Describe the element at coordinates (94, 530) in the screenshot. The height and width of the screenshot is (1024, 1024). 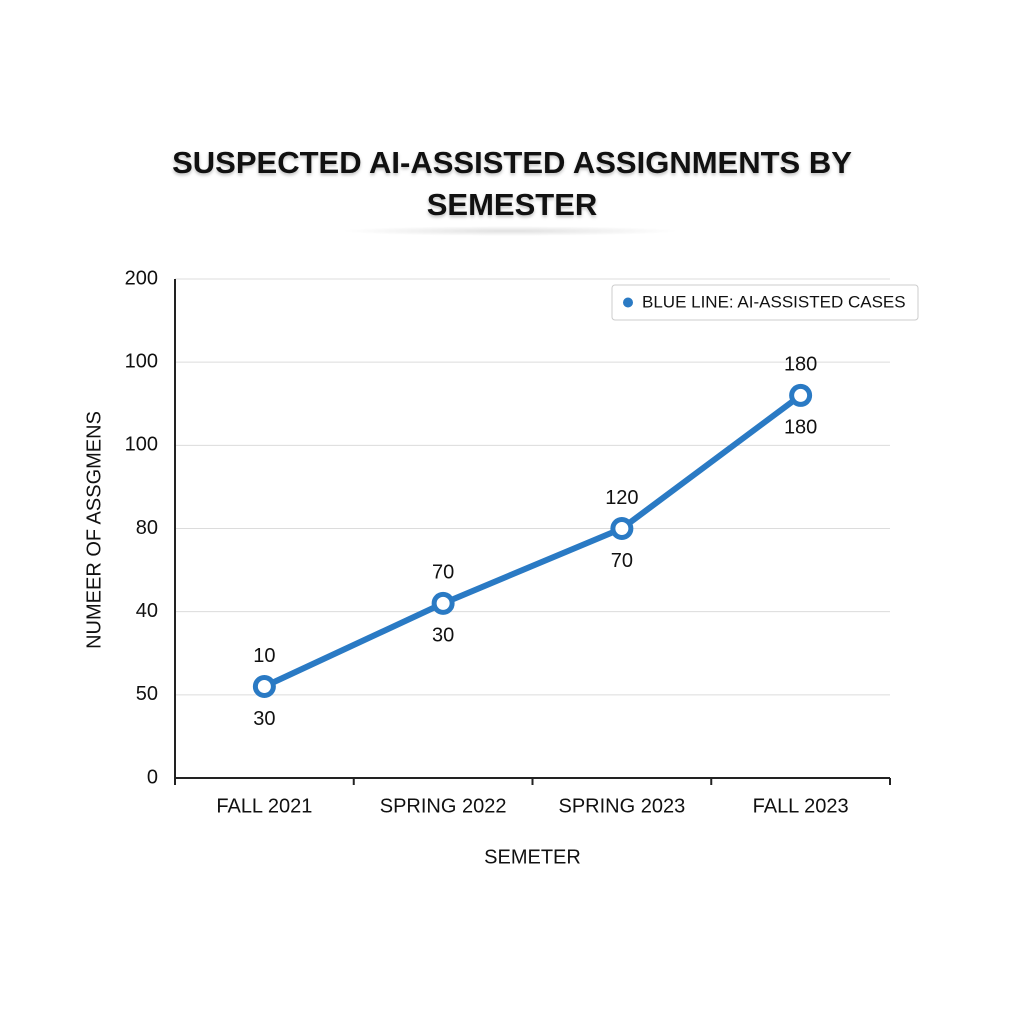
I see `y-axis-label: NUMEER OF ASSGMENS` at that location.